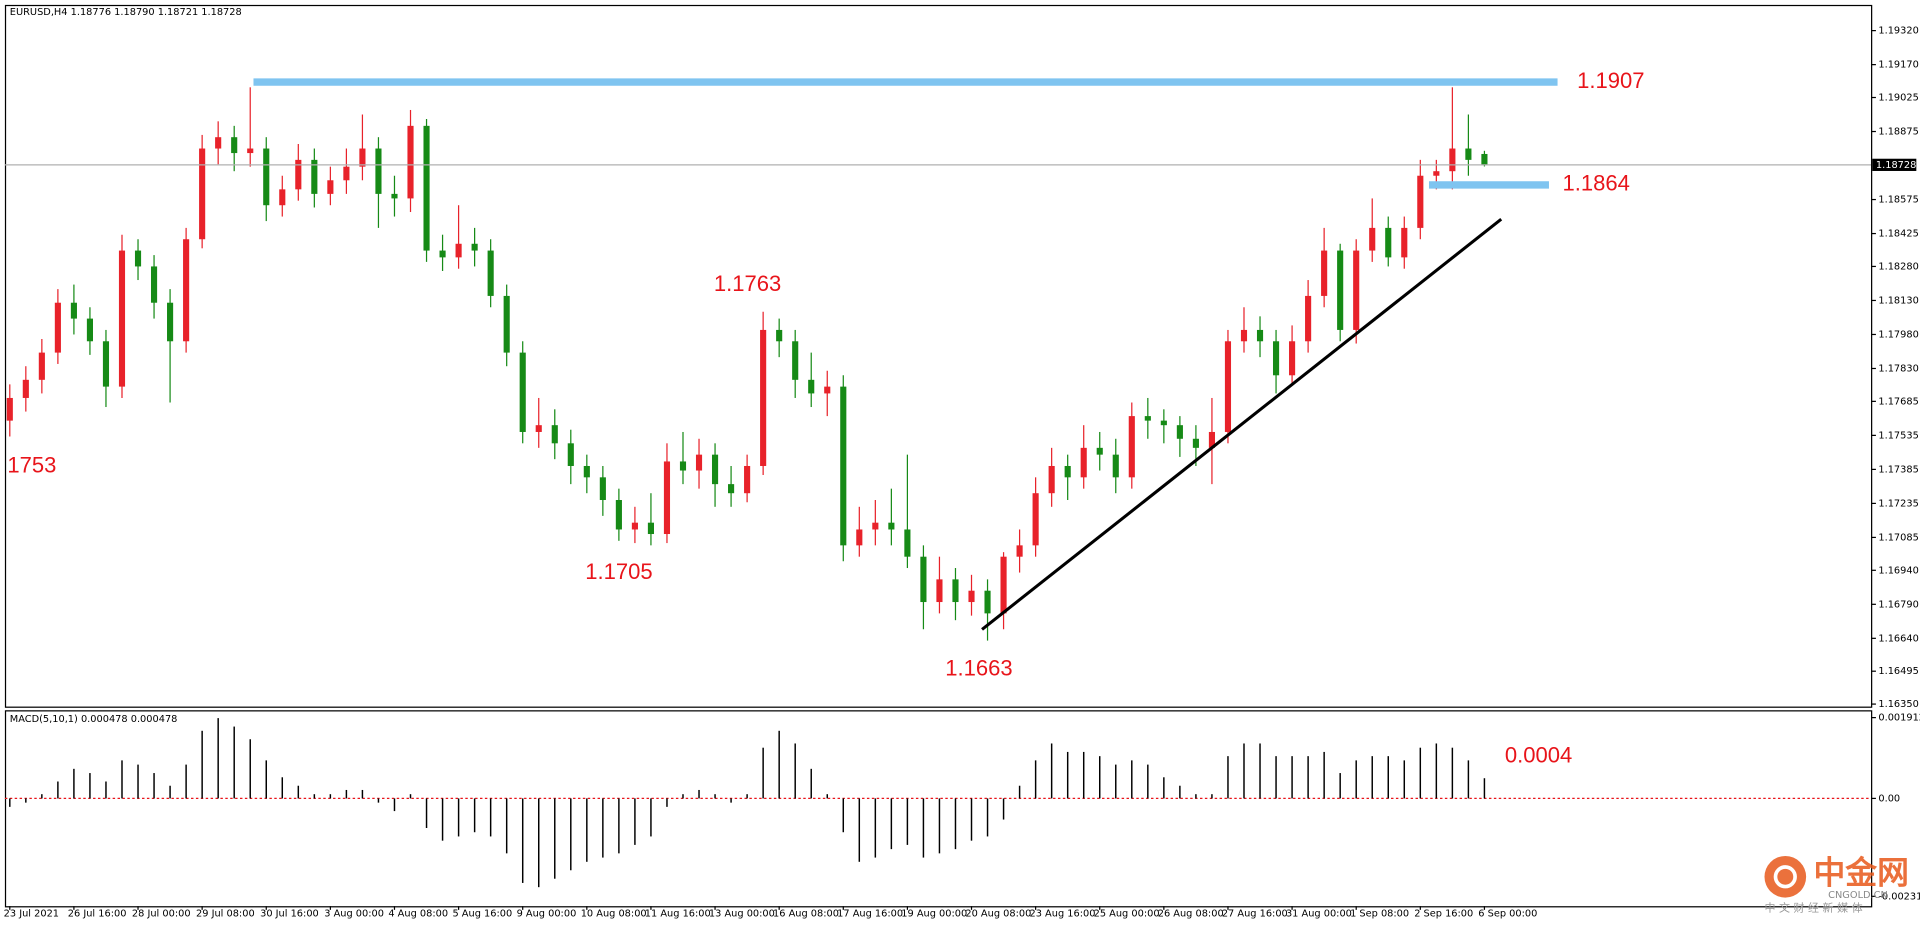 The height and width of the screenshot is (927, 1920). Describe the element at coordinates (742, 914) in the screenshot. I see `x-tick-label: 13 Aug 00:00` at that location.